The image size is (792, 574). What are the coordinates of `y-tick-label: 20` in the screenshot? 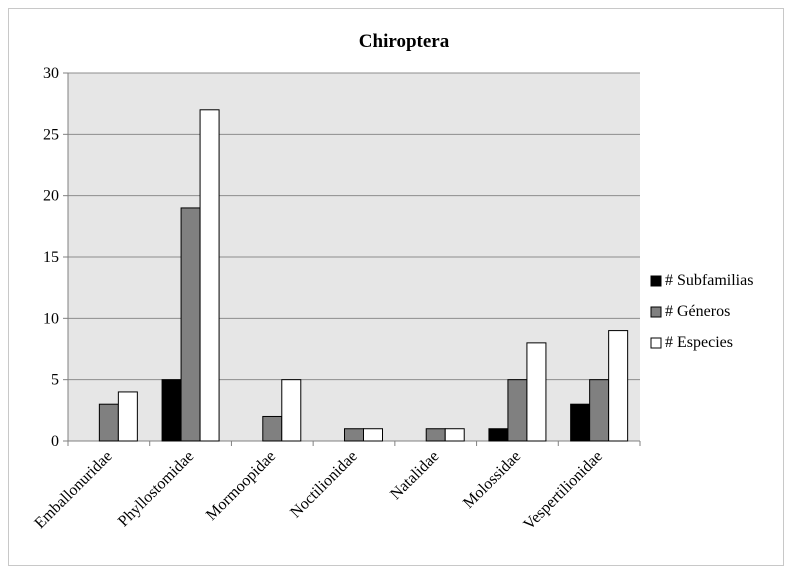 It's located at (51, 196).